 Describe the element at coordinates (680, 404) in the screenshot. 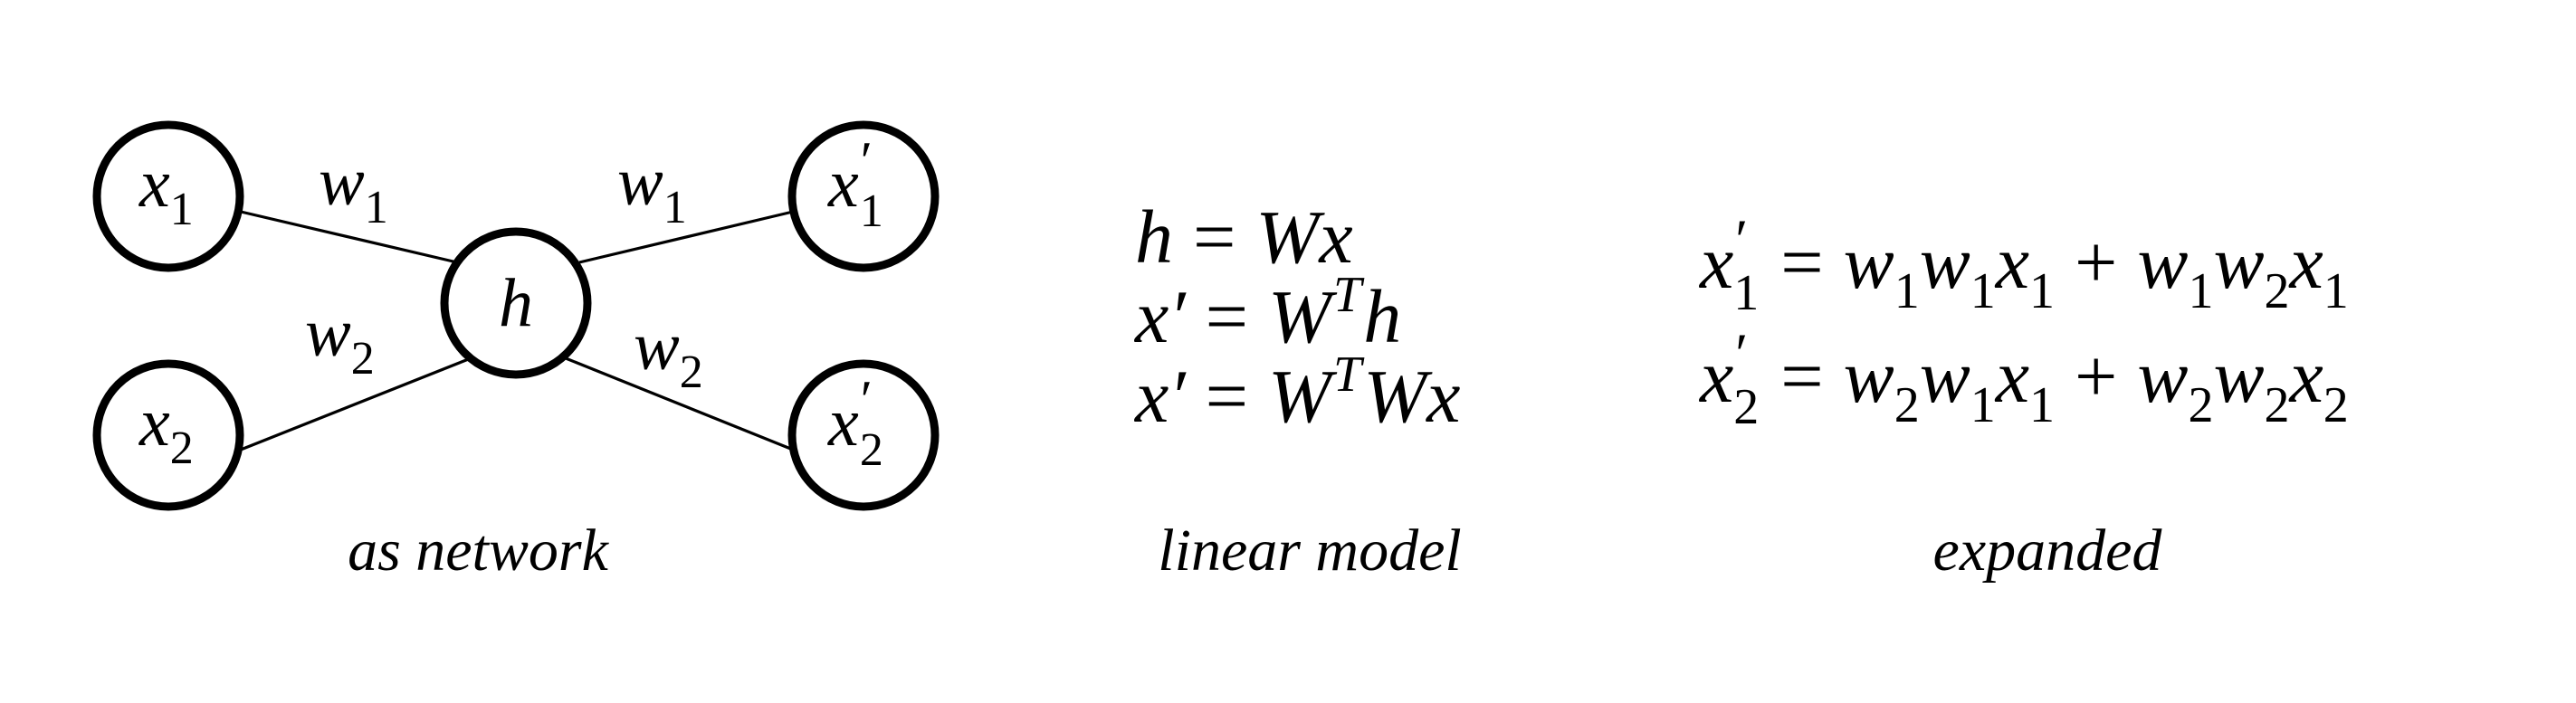

I see `edge-h-x2p` at that location.